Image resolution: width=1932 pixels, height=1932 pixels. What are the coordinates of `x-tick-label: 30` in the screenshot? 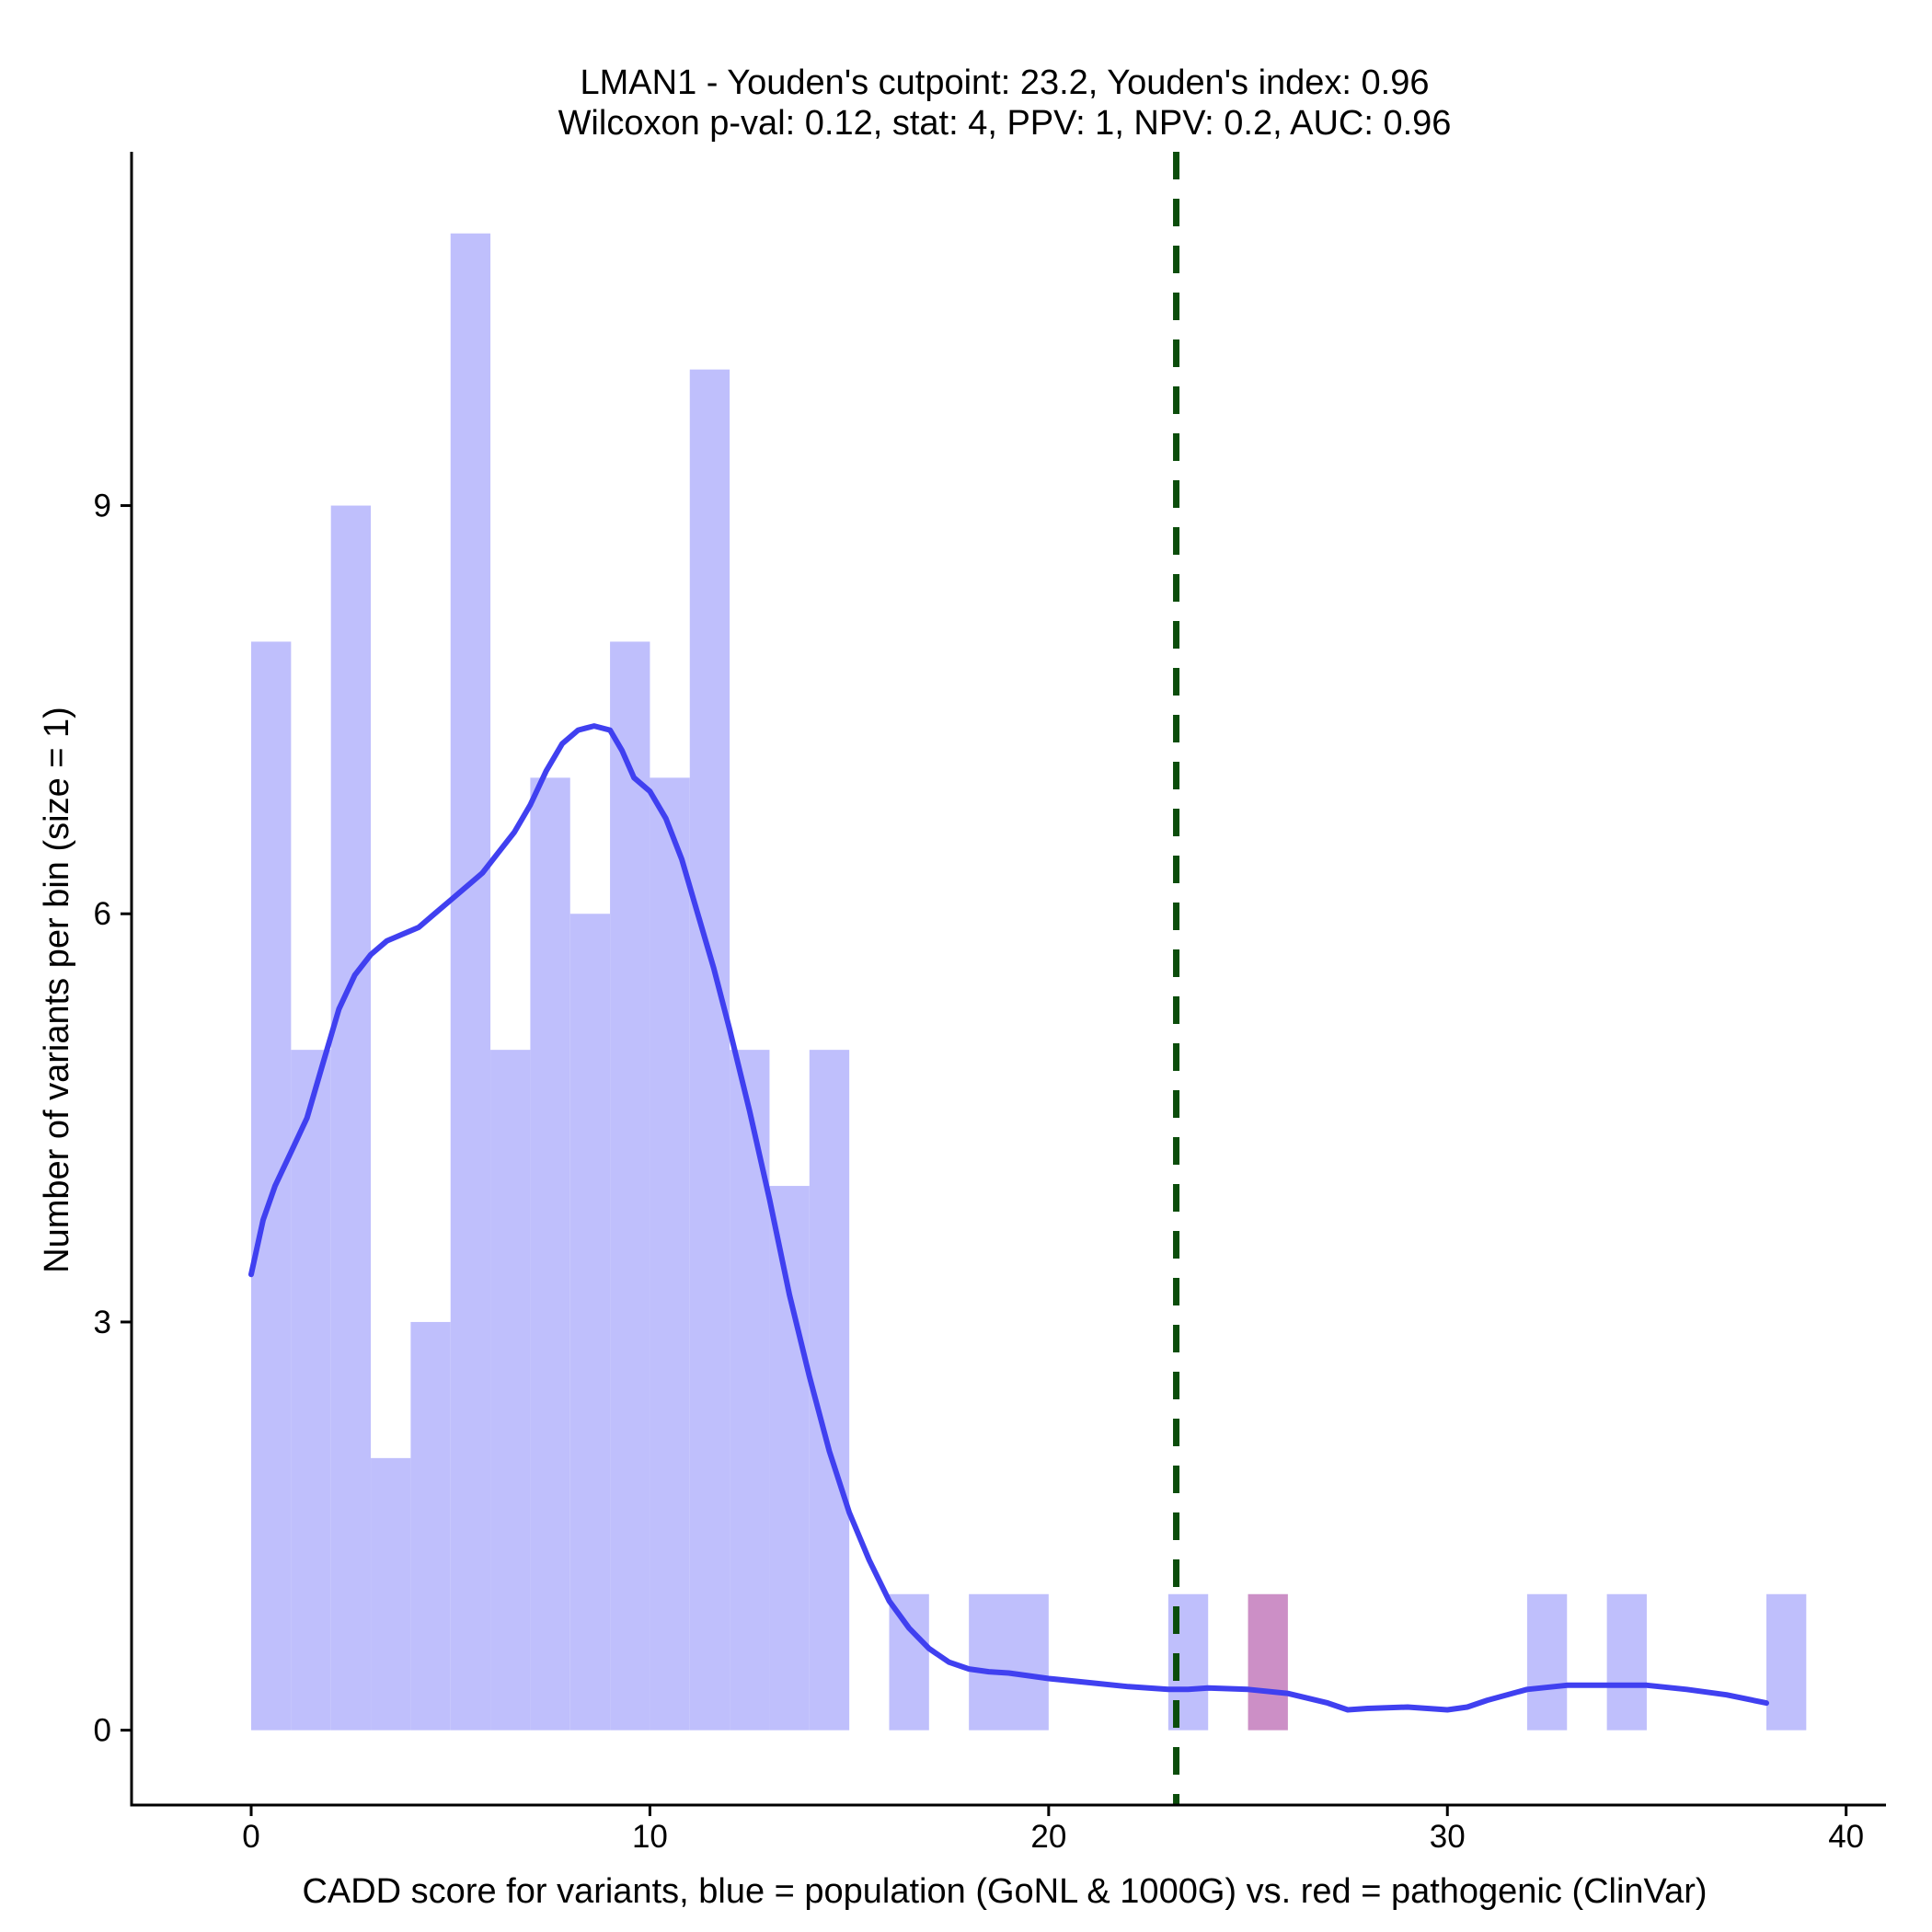 It's located at (1448, 1837).